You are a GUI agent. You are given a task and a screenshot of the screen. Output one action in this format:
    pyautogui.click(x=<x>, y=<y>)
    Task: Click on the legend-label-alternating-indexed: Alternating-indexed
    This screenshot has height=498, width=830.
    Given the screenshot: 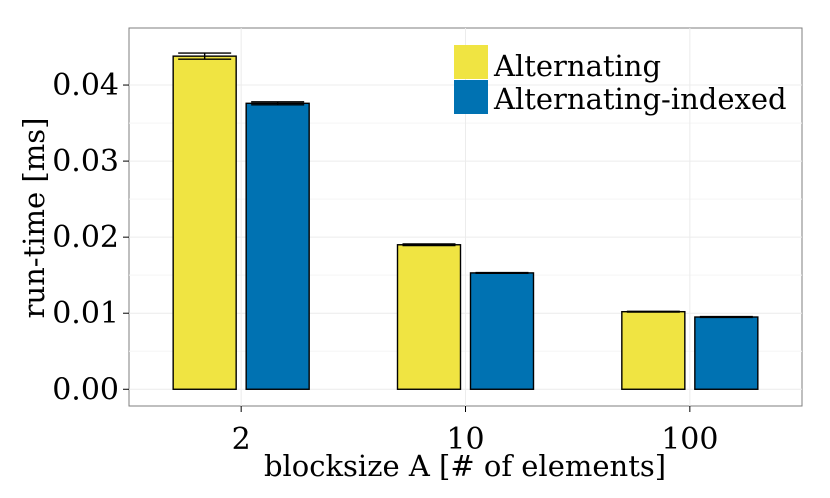 What is the action you would take?
    pyautogui.click(x=640, y=99)
    